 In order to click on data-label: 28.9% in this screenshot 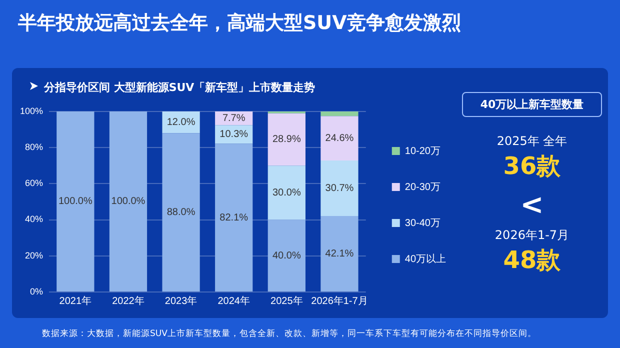, I will do `click(286, 140)`.